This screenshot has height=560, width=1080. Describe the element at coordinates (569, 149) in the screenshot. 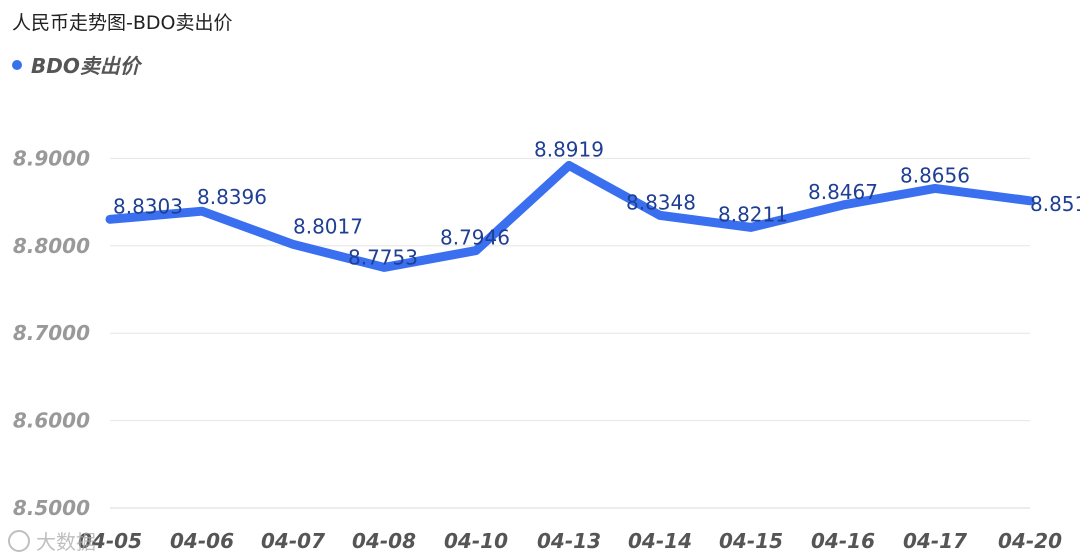

I see `data-label: 8.8919` at that location.